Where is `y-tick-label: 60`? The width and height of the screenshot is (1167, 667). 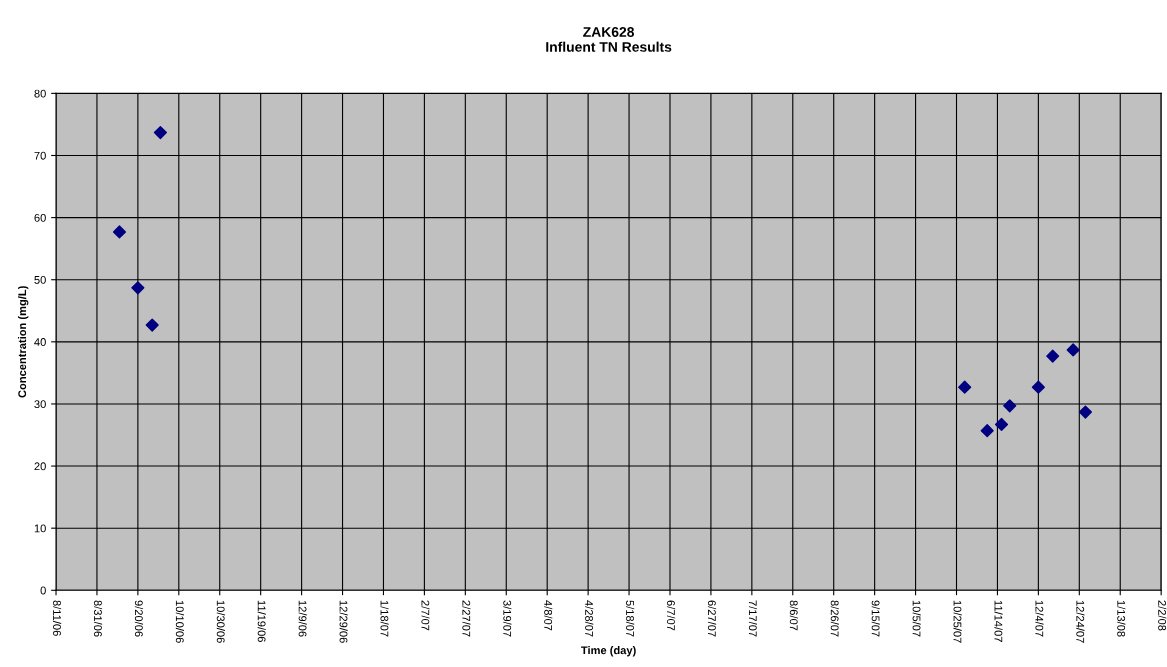
y-tick-label: 60 is located at coordinates (40, 217).